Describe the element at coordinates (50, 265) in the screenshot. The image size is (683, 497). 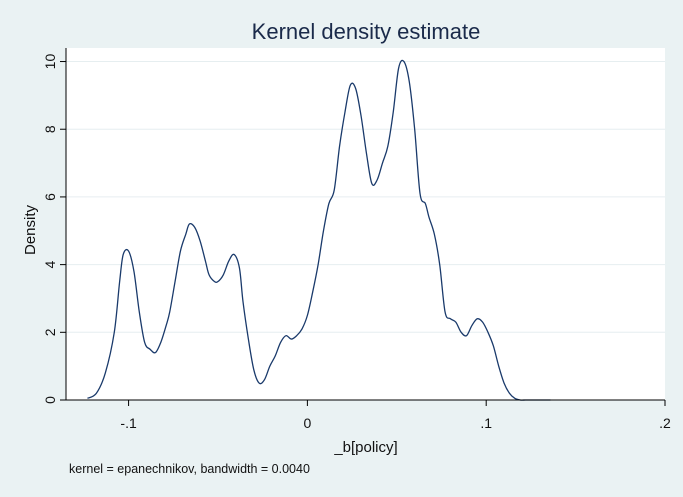
I see `y-tick-label: 4` at that location.